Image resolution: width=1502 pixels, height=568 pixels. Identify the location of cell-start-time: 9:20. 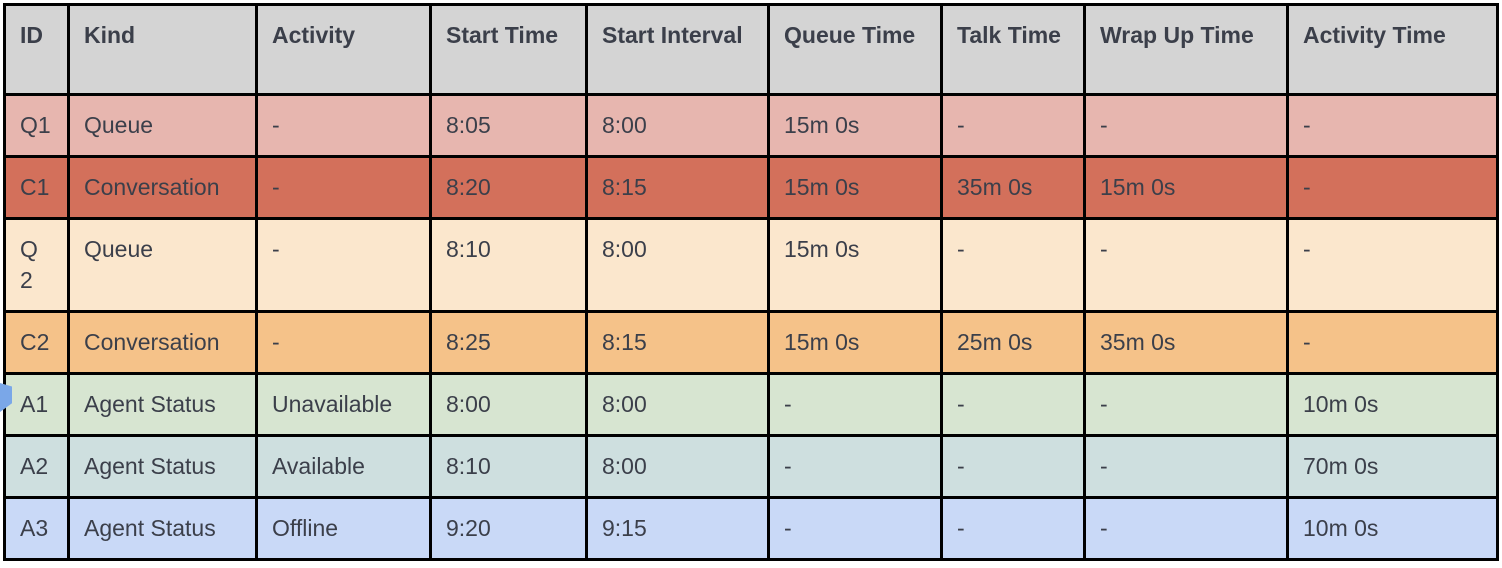
(508, 528).